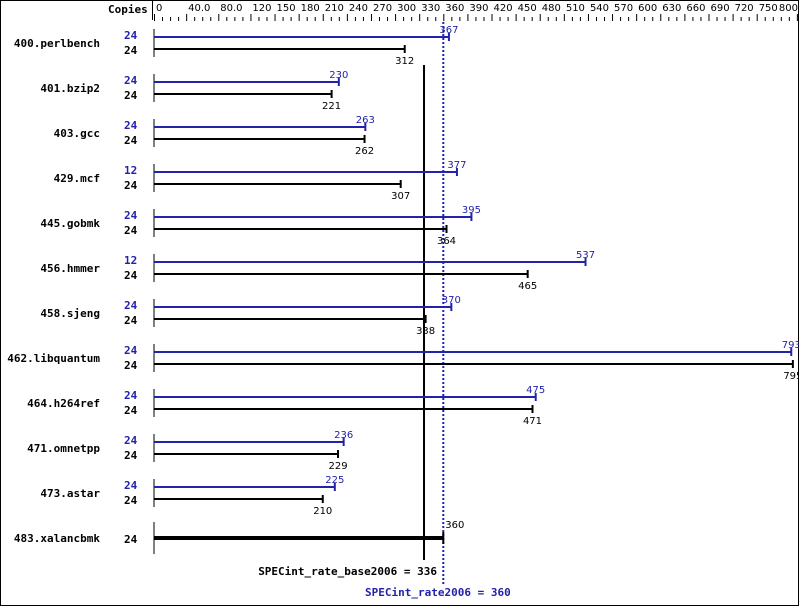 The image size is (799, 606). I want to click on peak-value-label: 793, so click(790, 345).